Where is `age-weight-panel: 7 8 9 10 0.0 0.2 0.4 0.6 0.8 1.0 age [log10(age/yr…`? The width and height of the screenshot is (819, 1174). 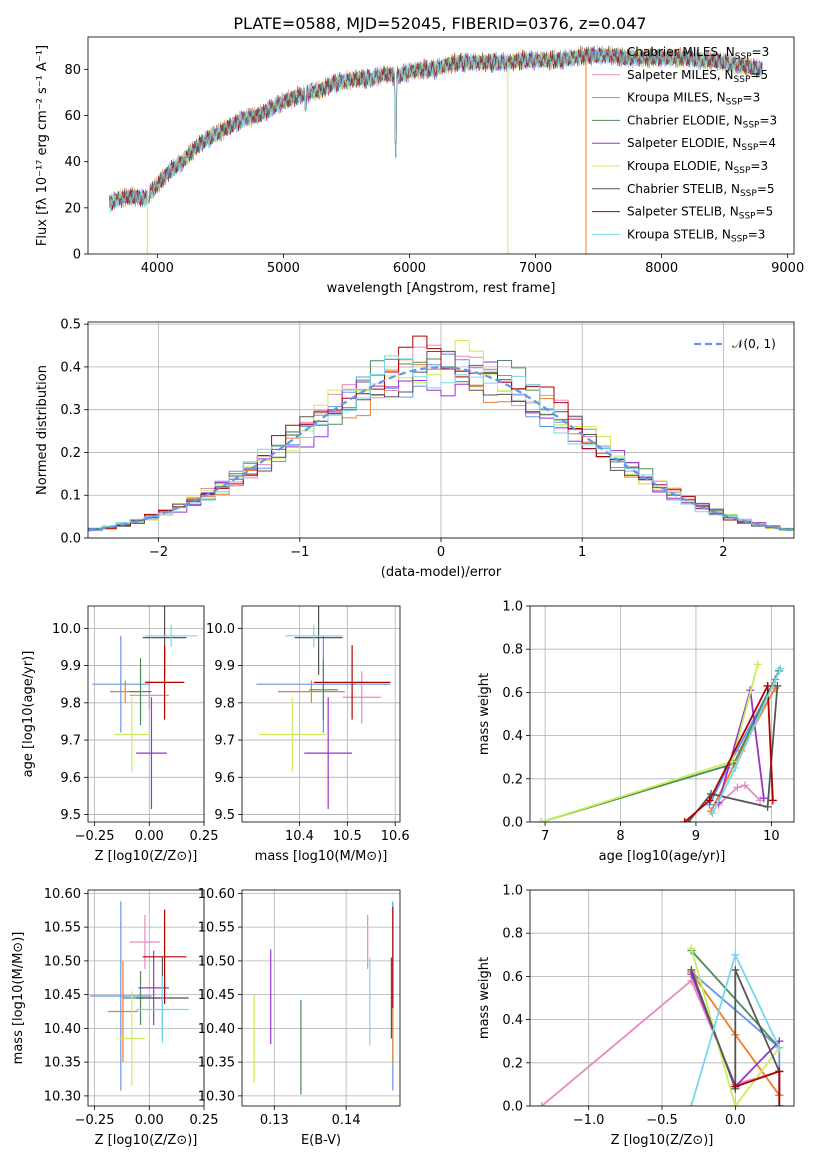
age-weight-panel: 7 8 9 10 0.0 0.2 0.4 0.6 0.8 1.0 age [log10(age/yr… is located at coordinates (636, 732).